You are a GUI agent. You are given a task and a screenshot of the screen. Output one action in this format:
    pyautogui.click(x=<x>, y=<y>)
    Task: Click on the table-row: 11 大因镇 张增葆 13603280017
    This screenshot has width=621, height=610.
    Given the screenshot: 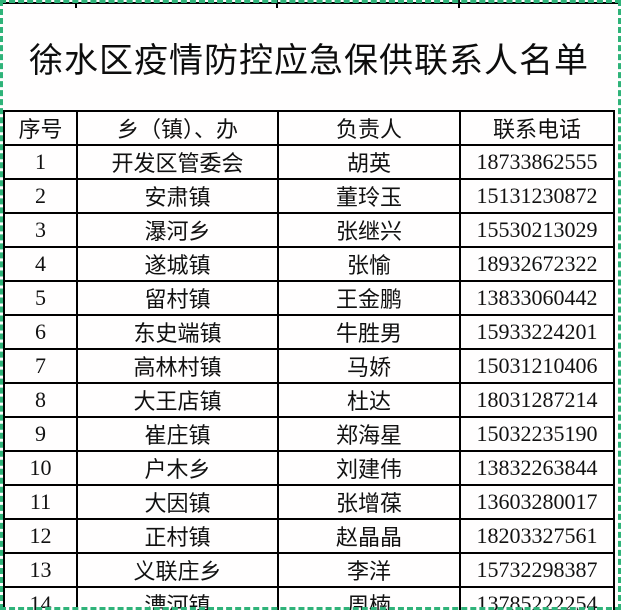 What is the action you would take?
    pyautogui.click(x=309, y=502)
    